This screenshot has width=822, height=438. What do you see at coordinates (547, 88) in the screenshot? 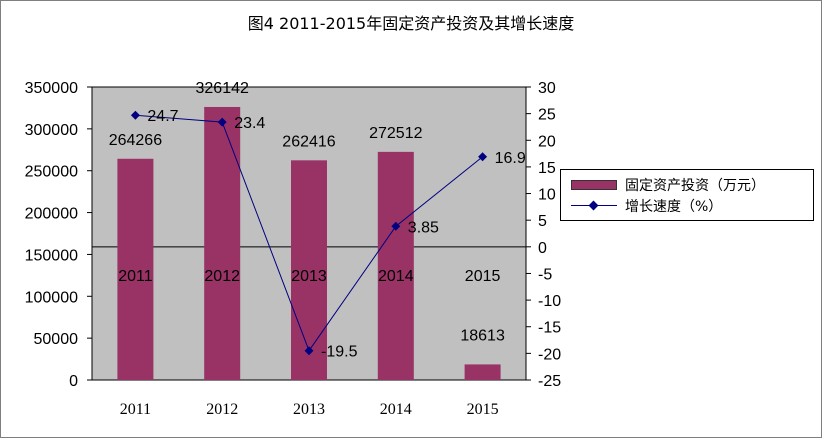
I see `right-axis-tick-label: 30` at bounding box center [547, 88].